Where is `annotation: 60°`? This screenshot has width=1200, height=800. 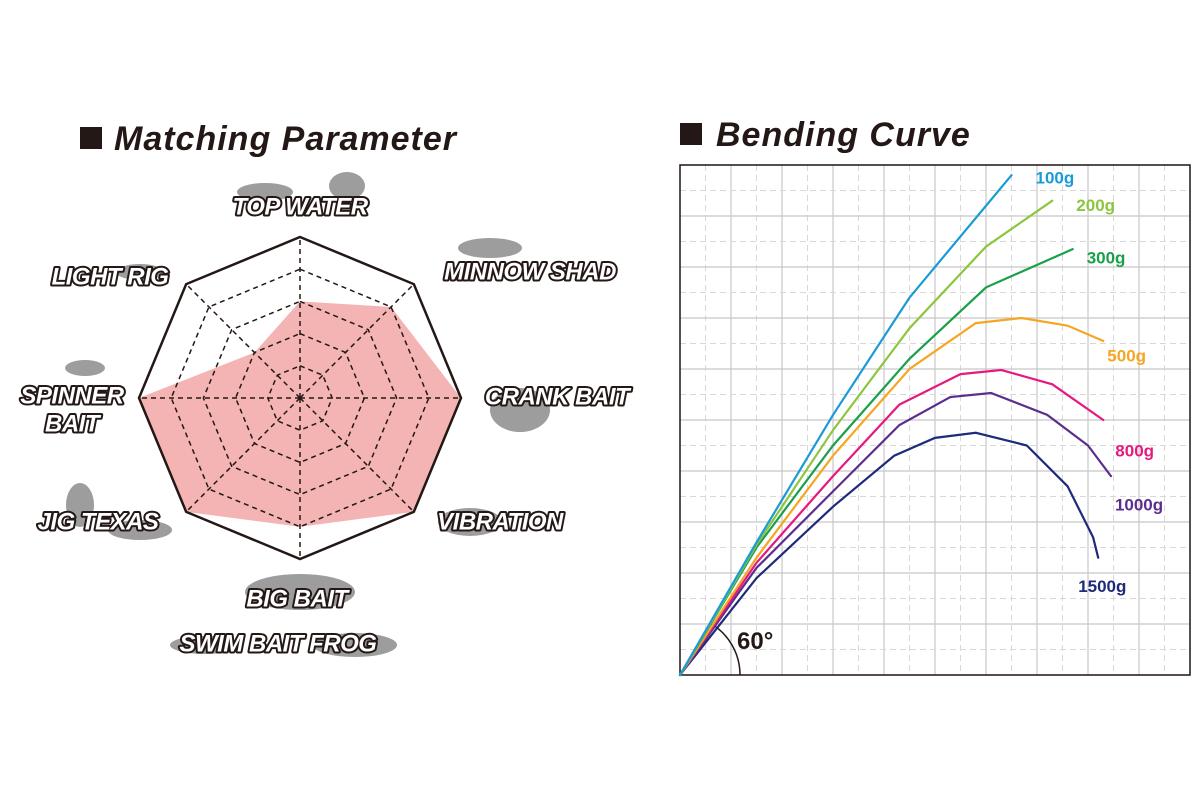
annotation: 60° is located at coordinates (755, 641).